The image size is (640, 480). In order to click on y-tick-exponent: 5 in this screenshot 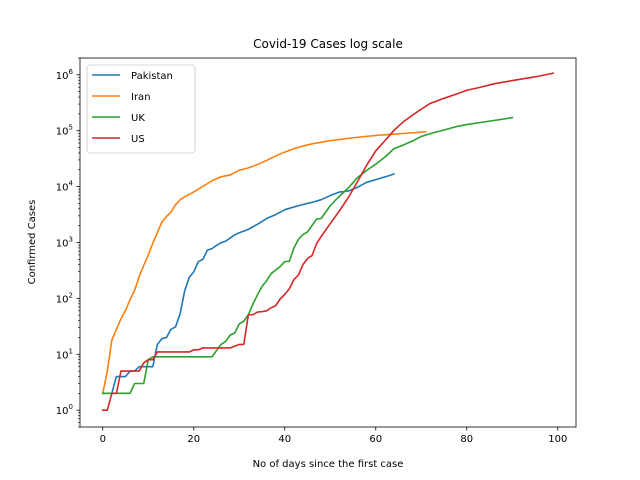, I will do `click(71, 128)`.